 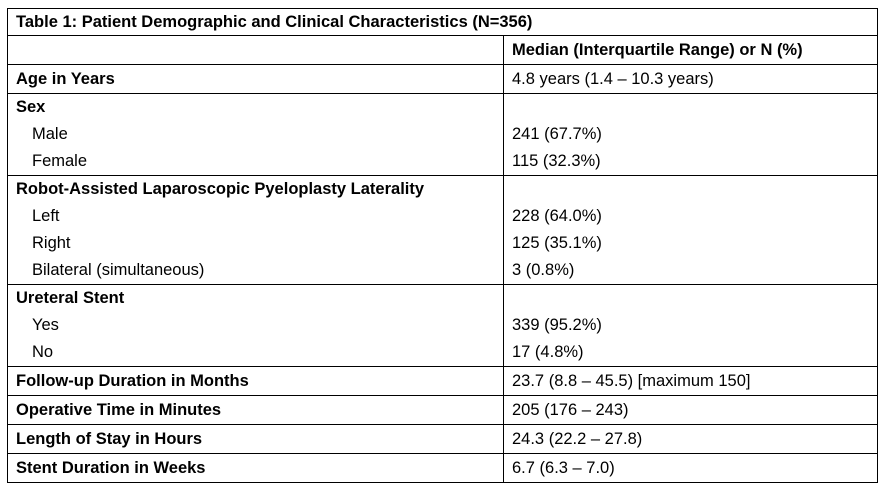 What do you see at coordinates (543, 270) in the screenshot?
I see `sub-value: 3 (0.8%)` at bounding box center [543, 270].